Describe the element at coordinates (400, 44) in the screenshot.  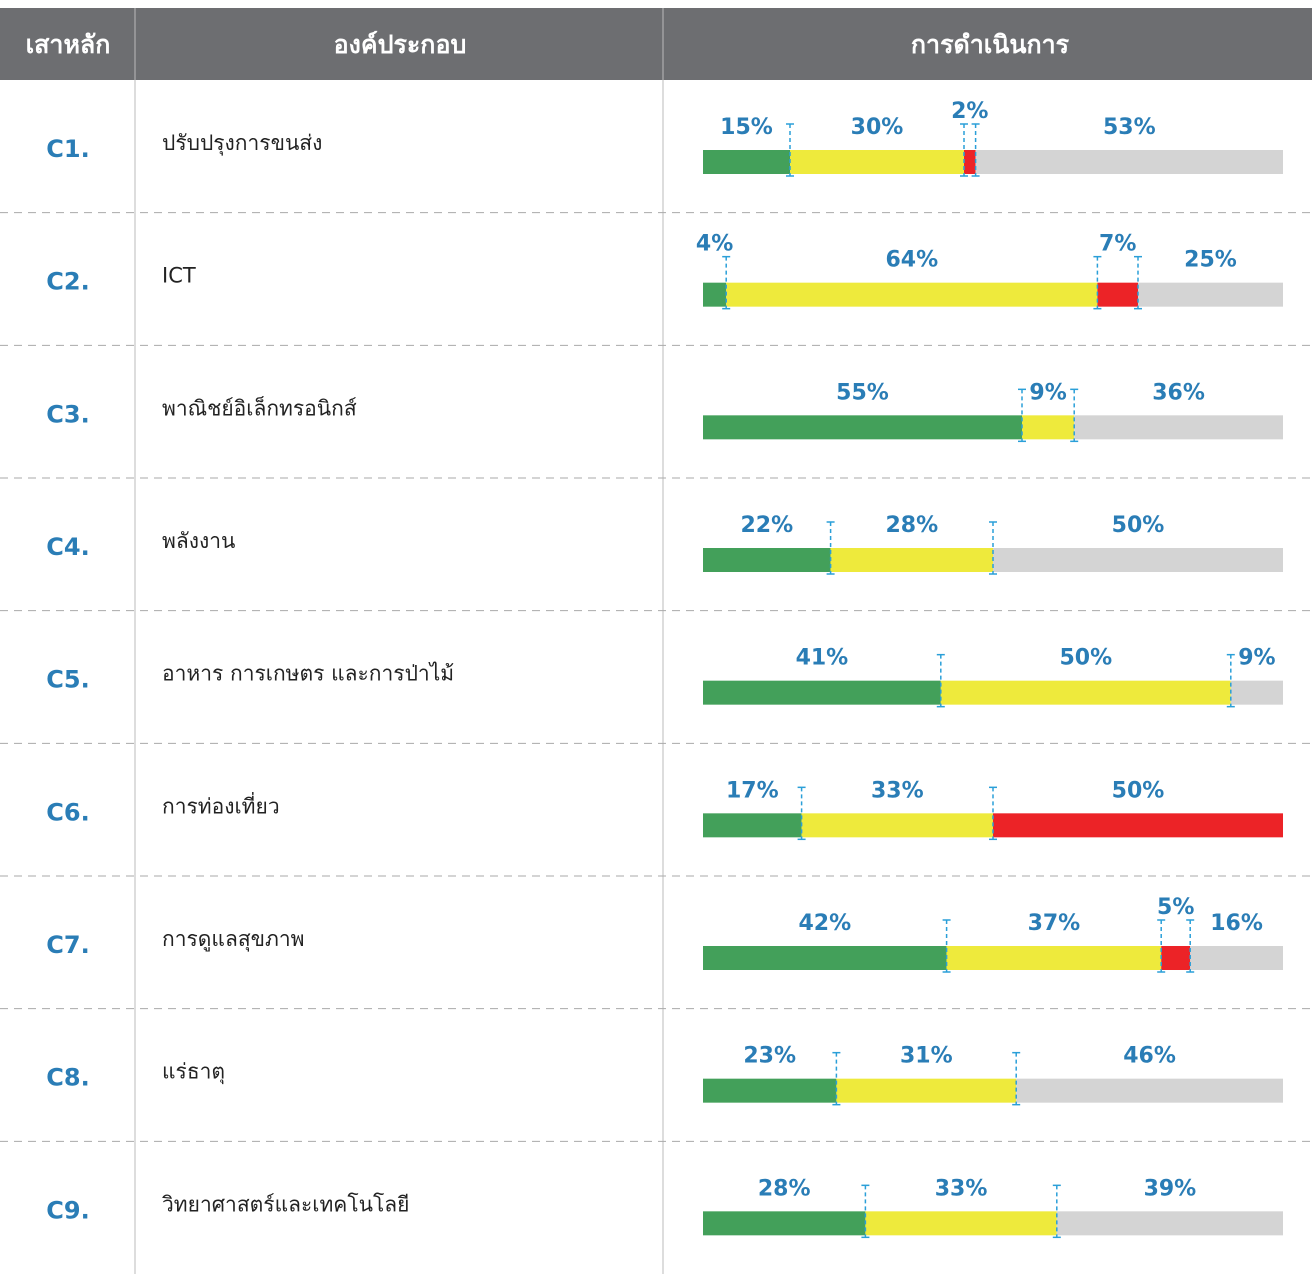
I see `header-cell: องค์ประกอบ` at that location.